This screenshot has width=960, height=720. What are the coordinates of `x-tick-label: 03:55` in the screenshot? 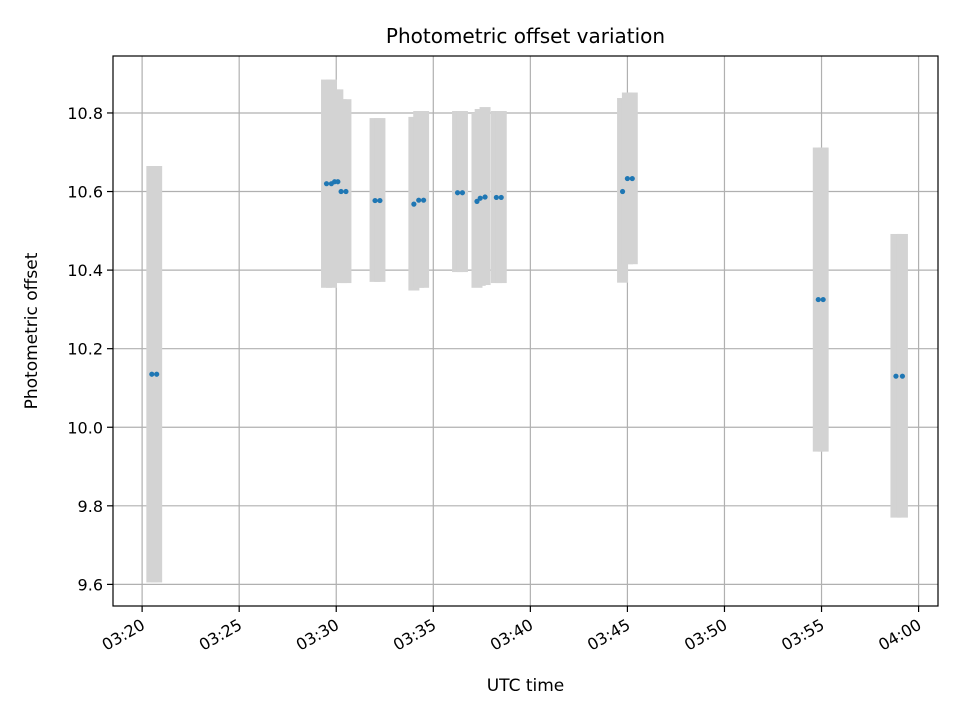 It's located at (802, 635).